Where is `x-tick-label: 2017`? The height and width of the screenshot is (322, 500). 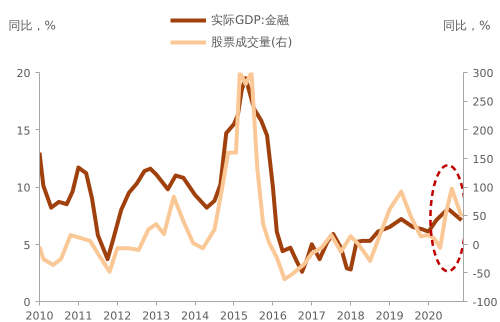
x-tick-label: 2017 is located at coordinates (312, 316).